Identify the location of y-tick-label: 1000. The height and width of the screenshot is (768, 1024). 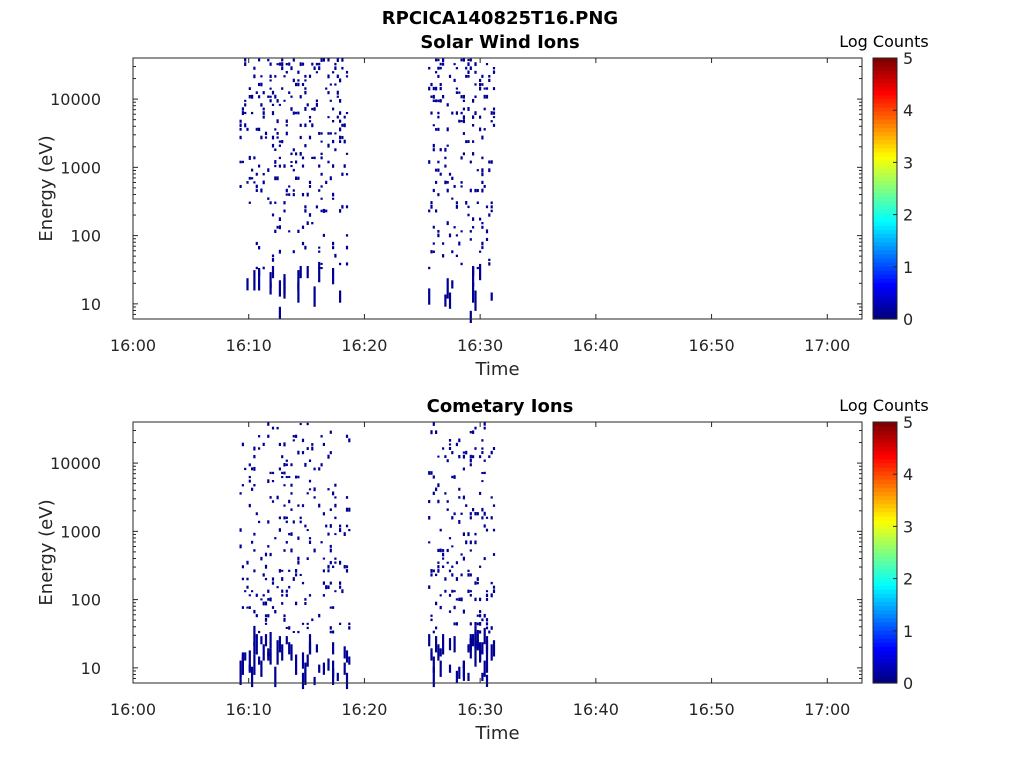
(80, 531).